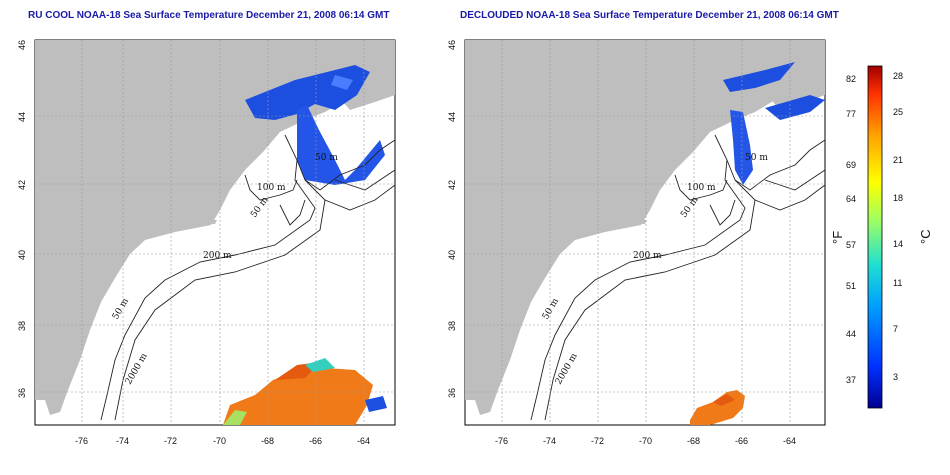 This screenshot has width=950, height=475. Describe the element at coordinates (170, 441) in the screenshot. I see `left-lon-tick: -72` at that location.